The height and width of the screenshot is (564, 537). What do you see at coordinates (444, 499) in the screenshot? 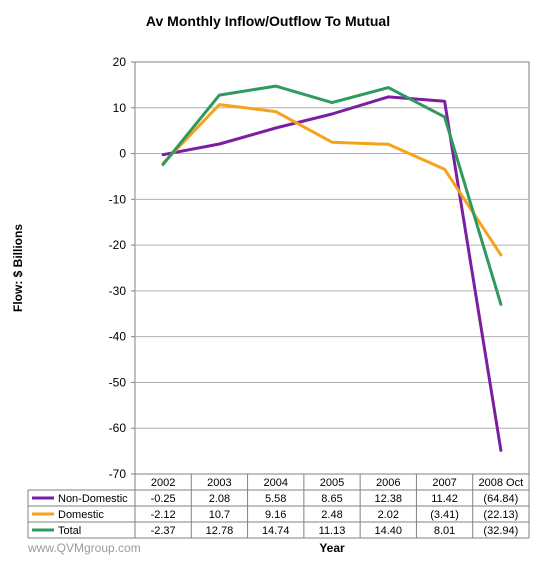
I see `data-cell: 11.42` at bounding box center [444, 499].